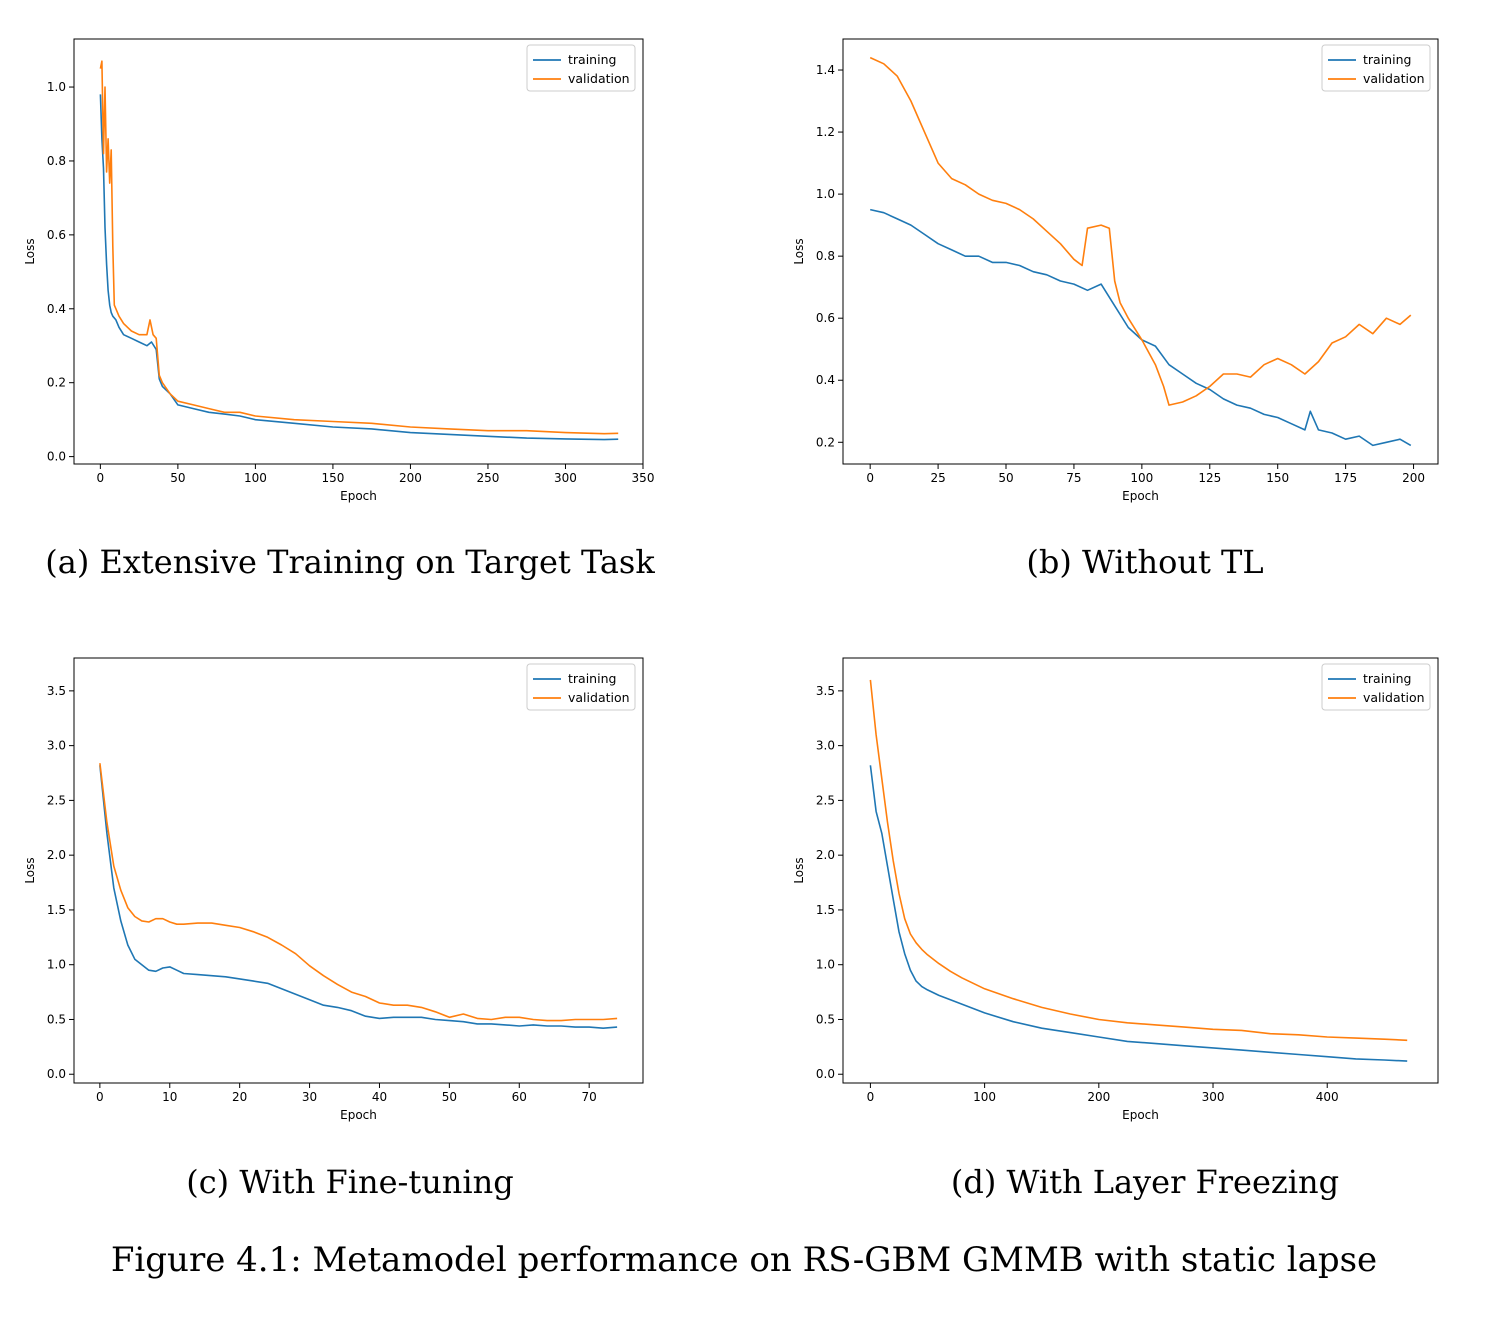  What do you see at coordinates (488, 478) in the screenshot?
I see `x-tick-label: 250` at bounding box center [488, 478].